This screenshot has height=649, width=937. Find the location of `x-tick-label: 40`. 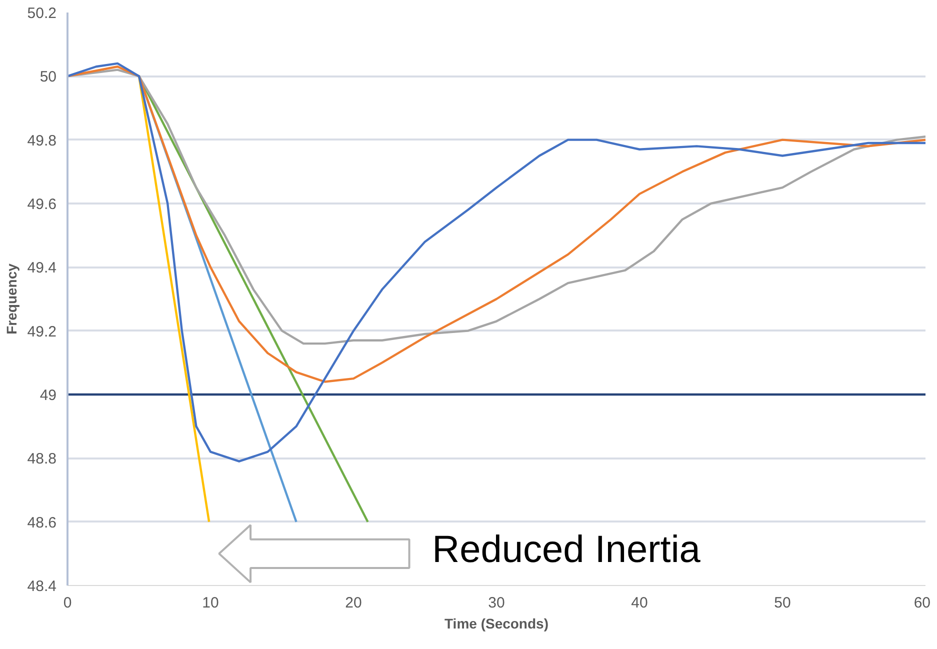

x-tick-label: 40 is located at coordinates (639, 603).